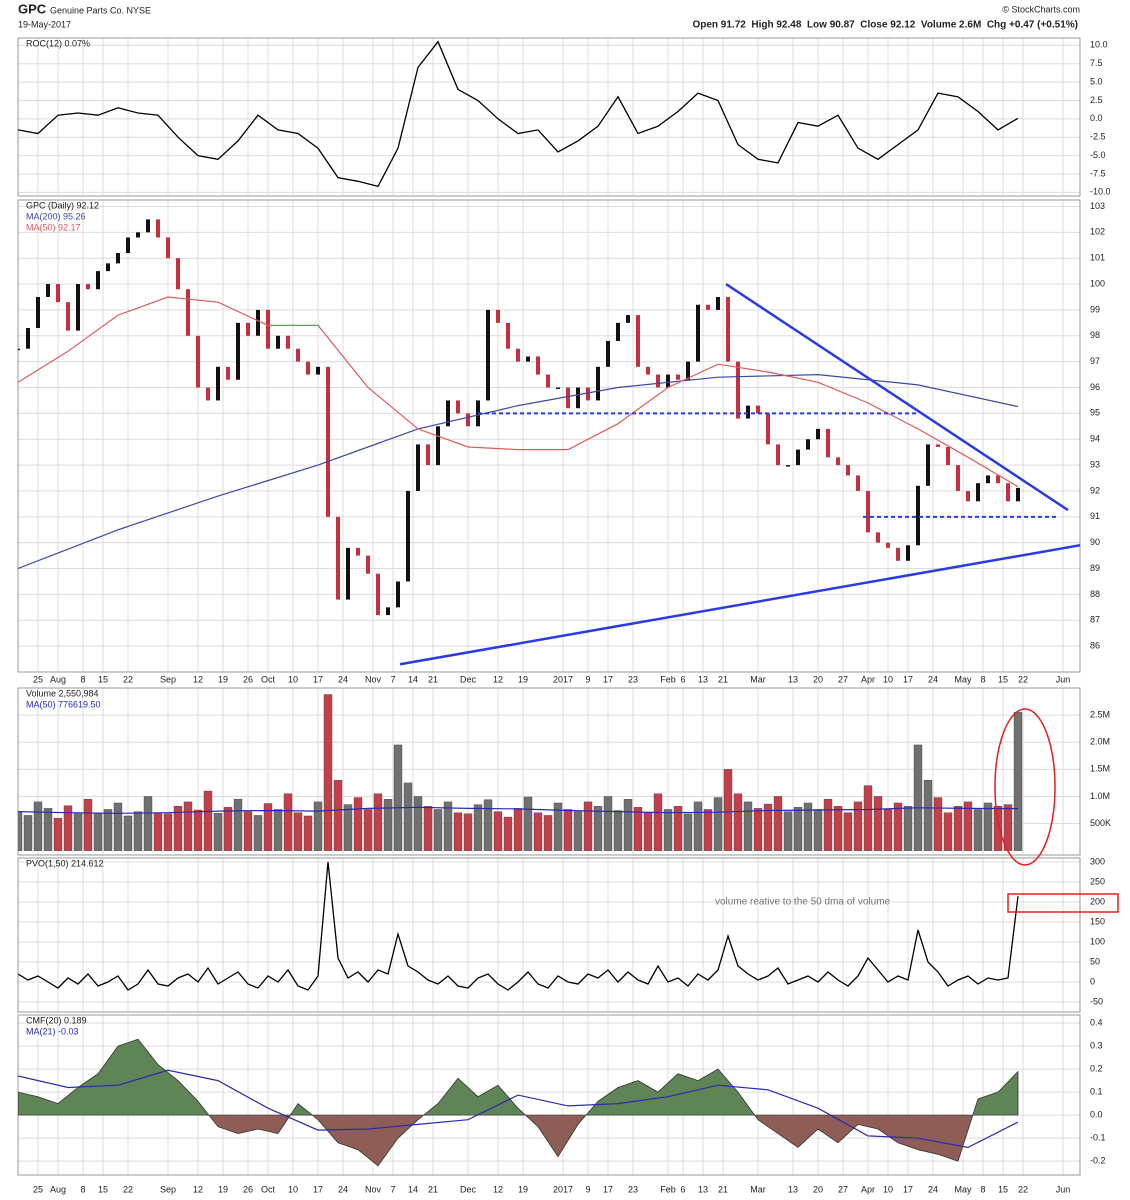  What do you see at coordinates (53, 227) in the screenshot?
I see `legend-entry: MA(50) 92.17` at bounding box center [53, 227].